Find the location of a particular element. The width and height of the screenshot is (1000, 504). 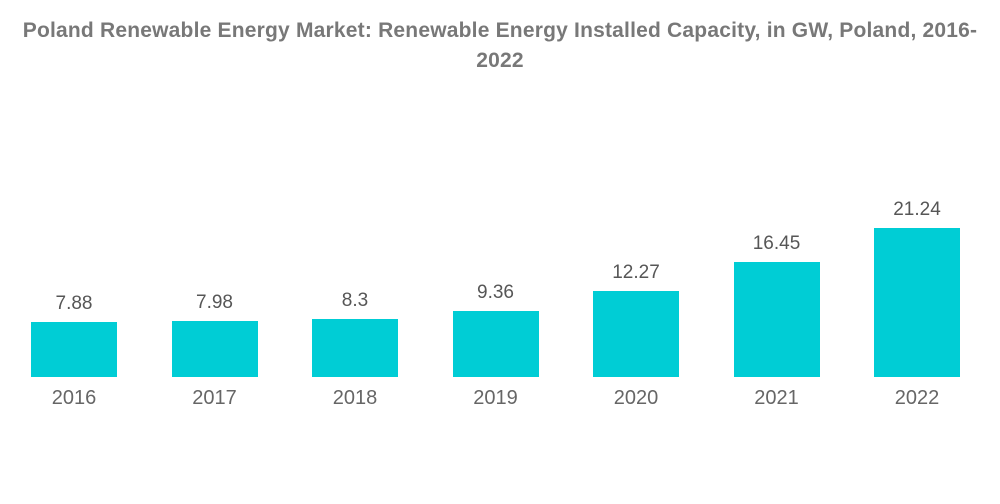

bar-column: 16.45 2021 is located at coordinates (777, 300).